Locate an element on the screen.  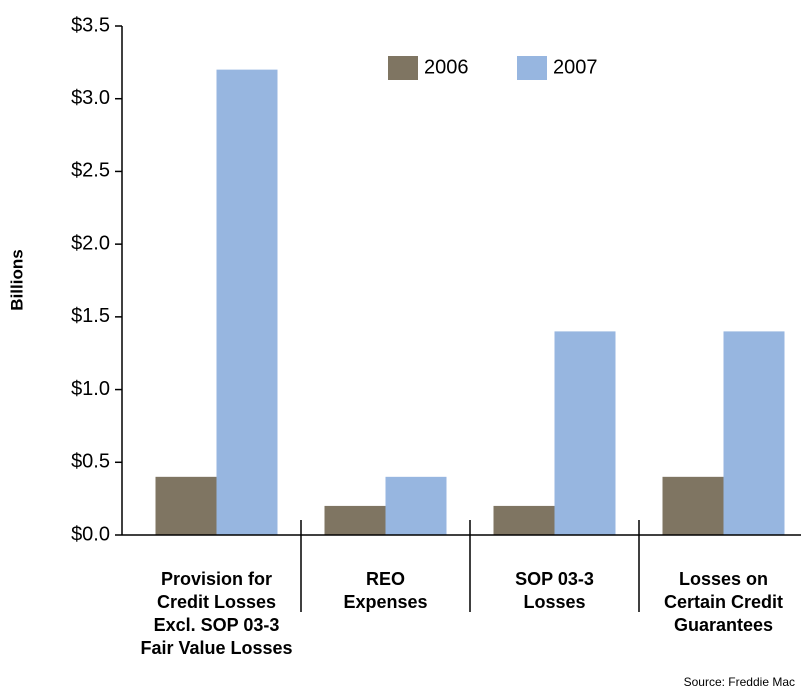
y-tick-label: $3.0 is located at coordinates (90, 98).